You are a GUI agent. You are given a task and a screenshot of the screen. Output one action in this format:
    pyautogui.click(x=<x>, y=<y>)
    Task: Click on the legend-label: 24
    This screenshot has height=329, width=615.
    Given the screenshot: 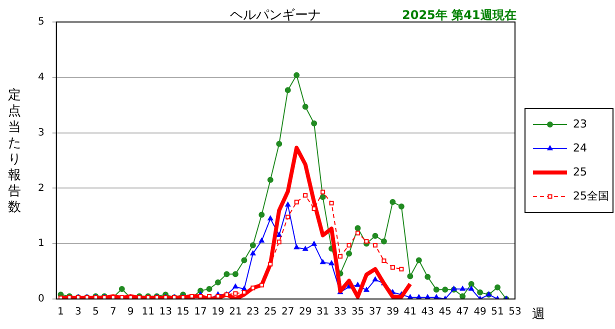 What is the action you would take?
    pyautogui.click(x=580, y=147)
    